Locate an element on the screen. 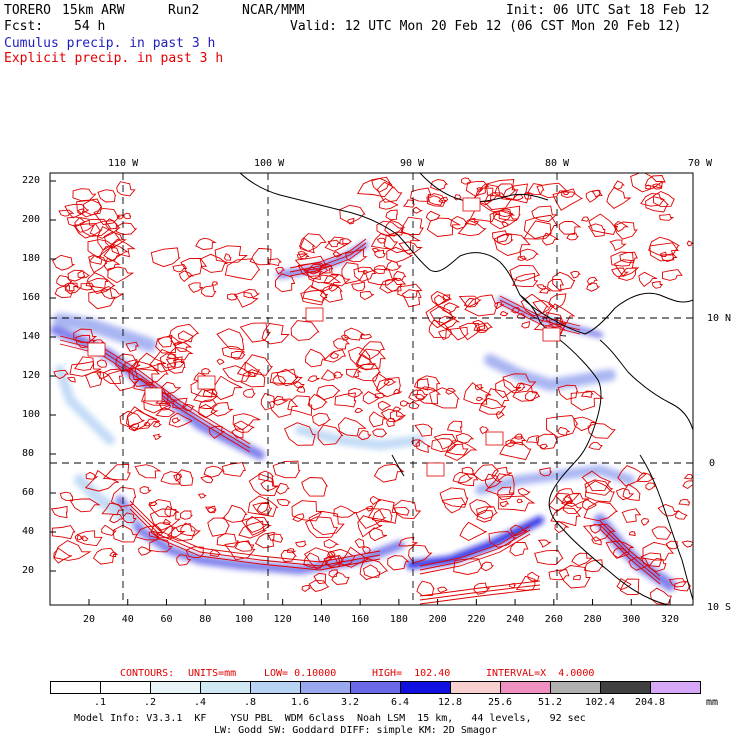  lon-label-100w: 100 W is located at coordinates (269, 163).